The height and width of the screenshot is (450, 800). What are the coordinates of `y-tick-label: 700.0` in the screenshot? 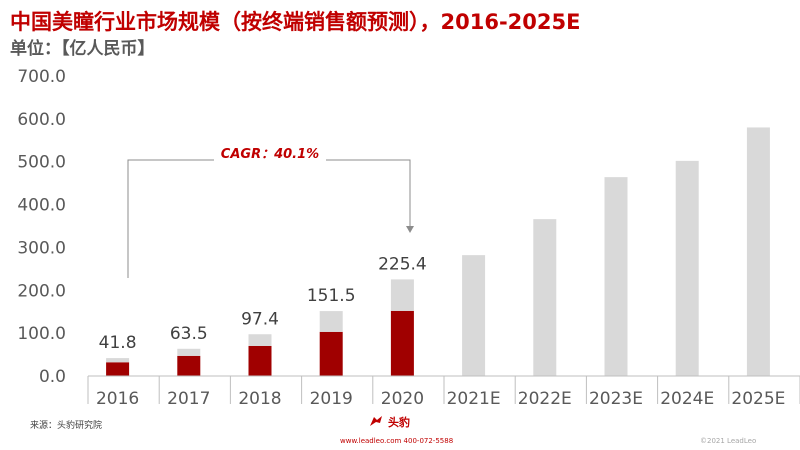 It's located at (41, 77).